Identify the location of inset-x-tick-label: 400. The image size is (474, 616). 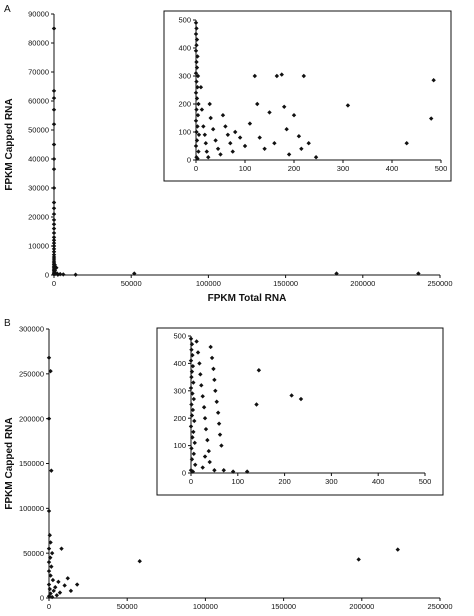
(378, 481).